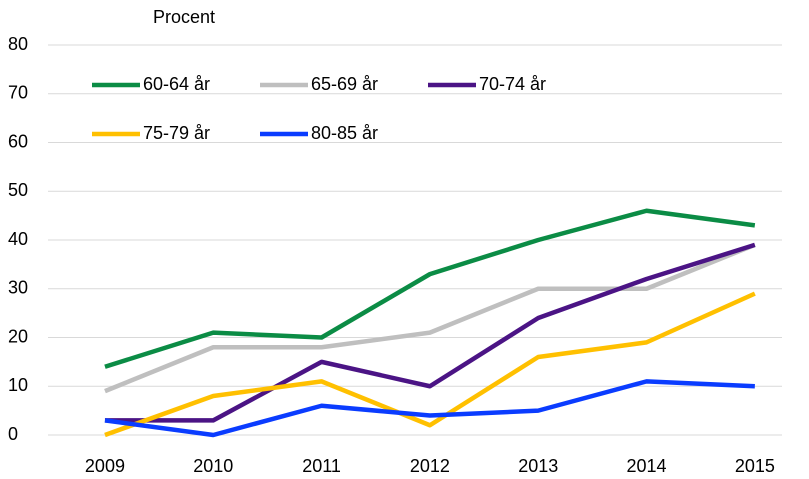  What do you see at coordinates (18, 385) in the screenshot?
I see `y-tick-label: 10` at bounding box center [18, 385].